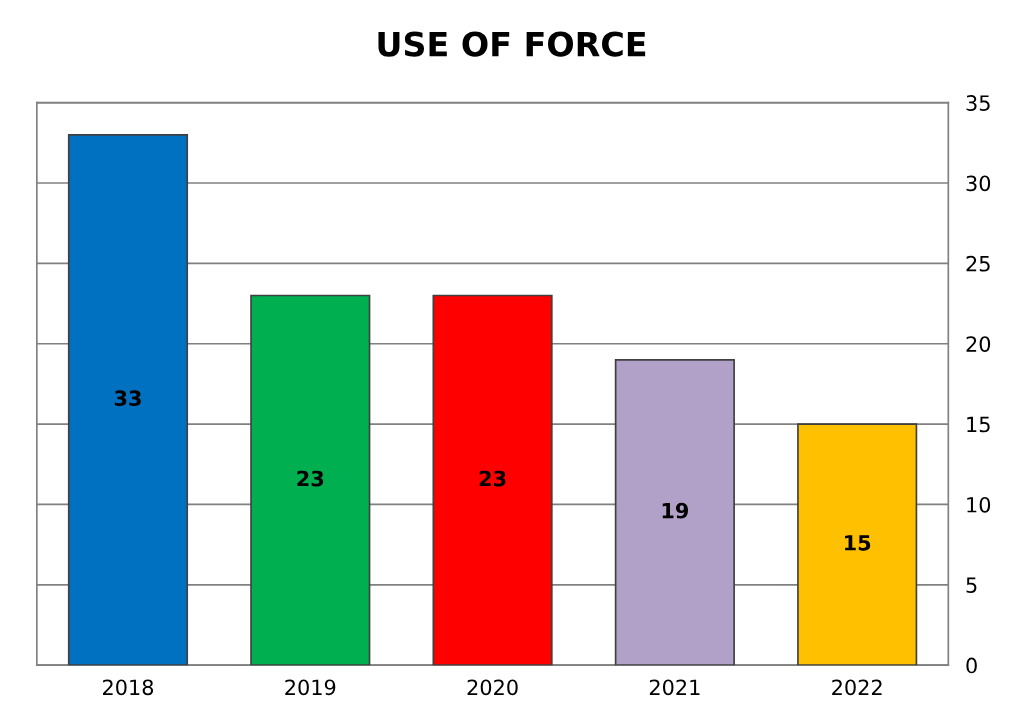 The image size is (1023, 723). What do you see at coordinates (979, 504) in the screenshot?
I see `y-tick-label: 10` at bounding box center [979, 504].